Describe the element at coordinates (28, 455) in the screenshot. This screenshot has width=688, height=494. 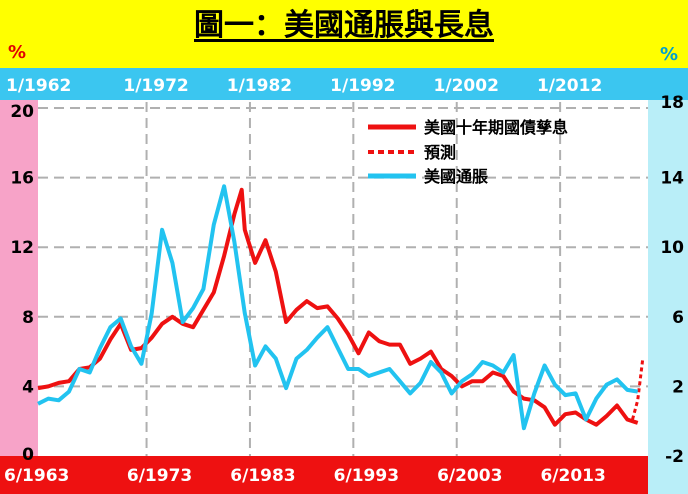
I see `left-y-tick-label: 0` at that location.